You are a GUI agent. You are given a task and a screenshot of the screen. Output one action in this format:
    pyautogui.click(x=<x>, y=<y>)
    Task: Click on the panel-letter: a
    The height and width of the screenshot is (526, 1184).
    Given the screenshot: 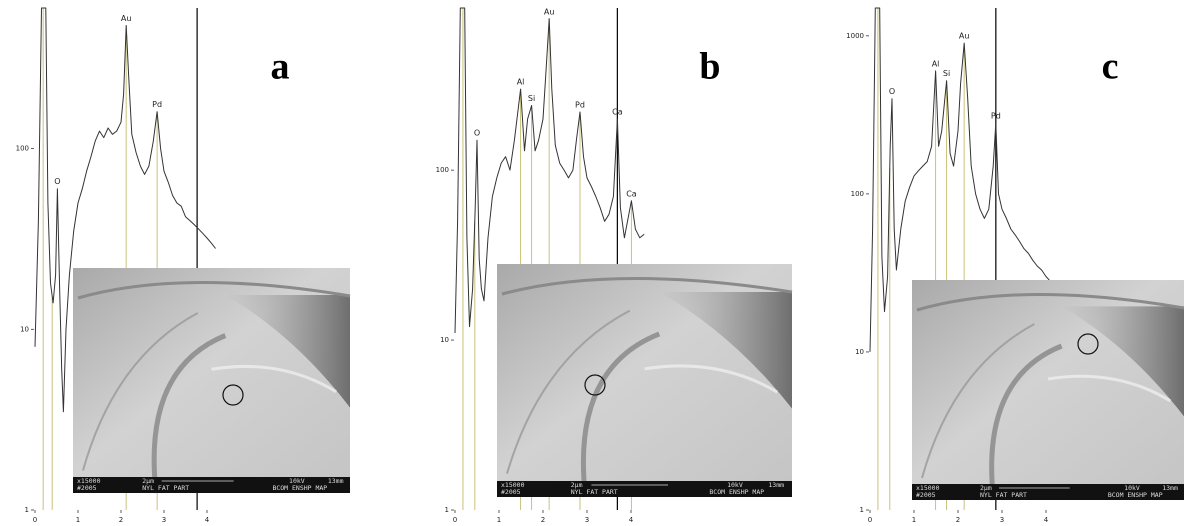 What is the action you would take?
    pyautogui.click(x=280, y=67)
    